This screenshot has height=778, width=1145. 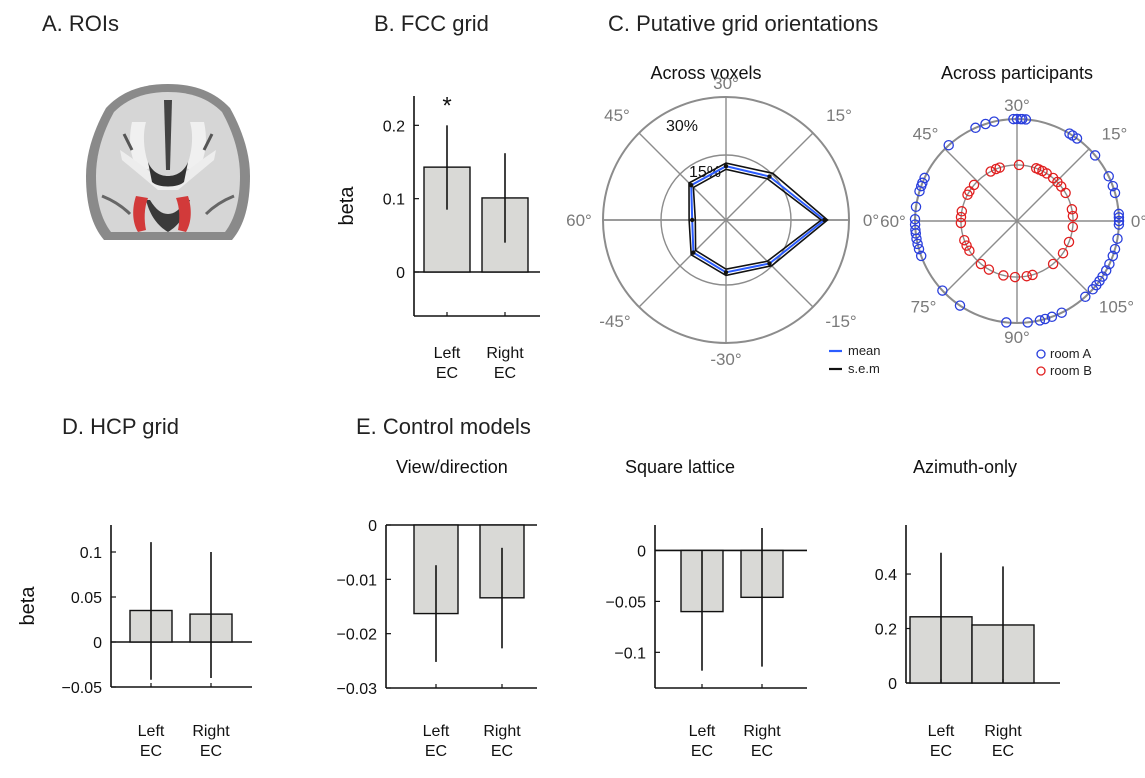 I want to click on fcc-grid-chart: 0 0.1 0.2 Left EC Right EC beta *, so click(x=438, y=237).